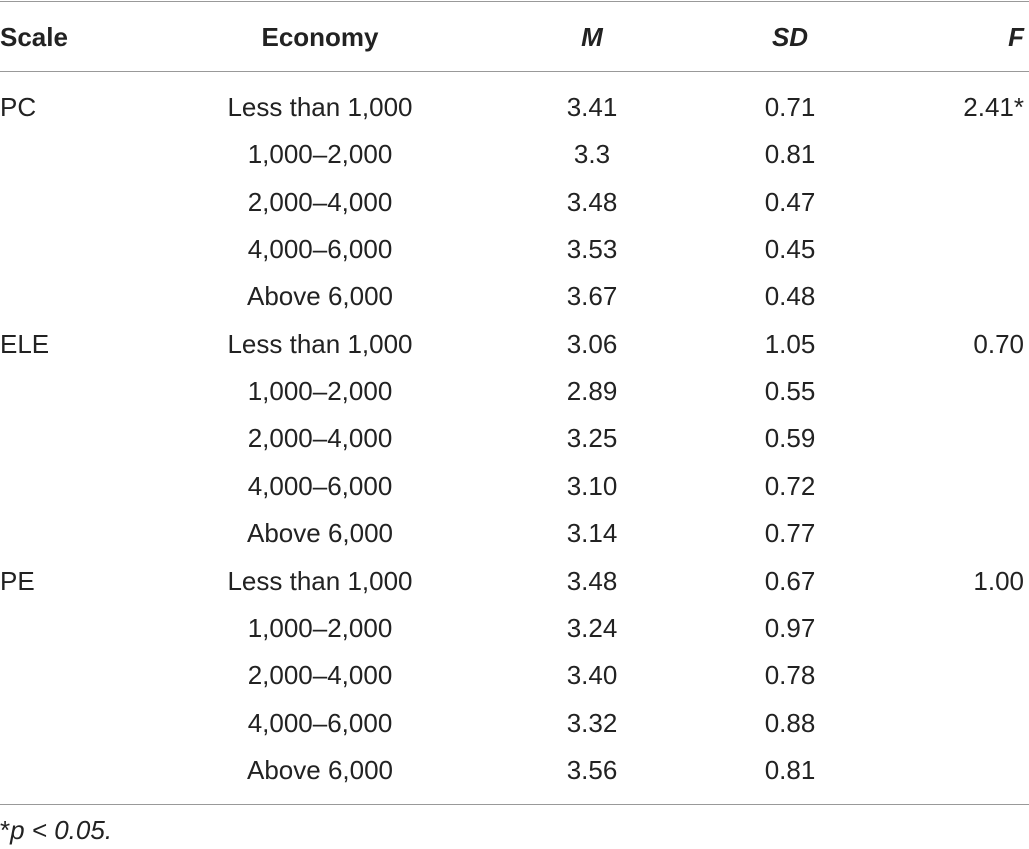  What do you see at coordinates (790, 107) in the screenshot?
I see `sd-cell: 0.71` at bounding box center [790, 107].